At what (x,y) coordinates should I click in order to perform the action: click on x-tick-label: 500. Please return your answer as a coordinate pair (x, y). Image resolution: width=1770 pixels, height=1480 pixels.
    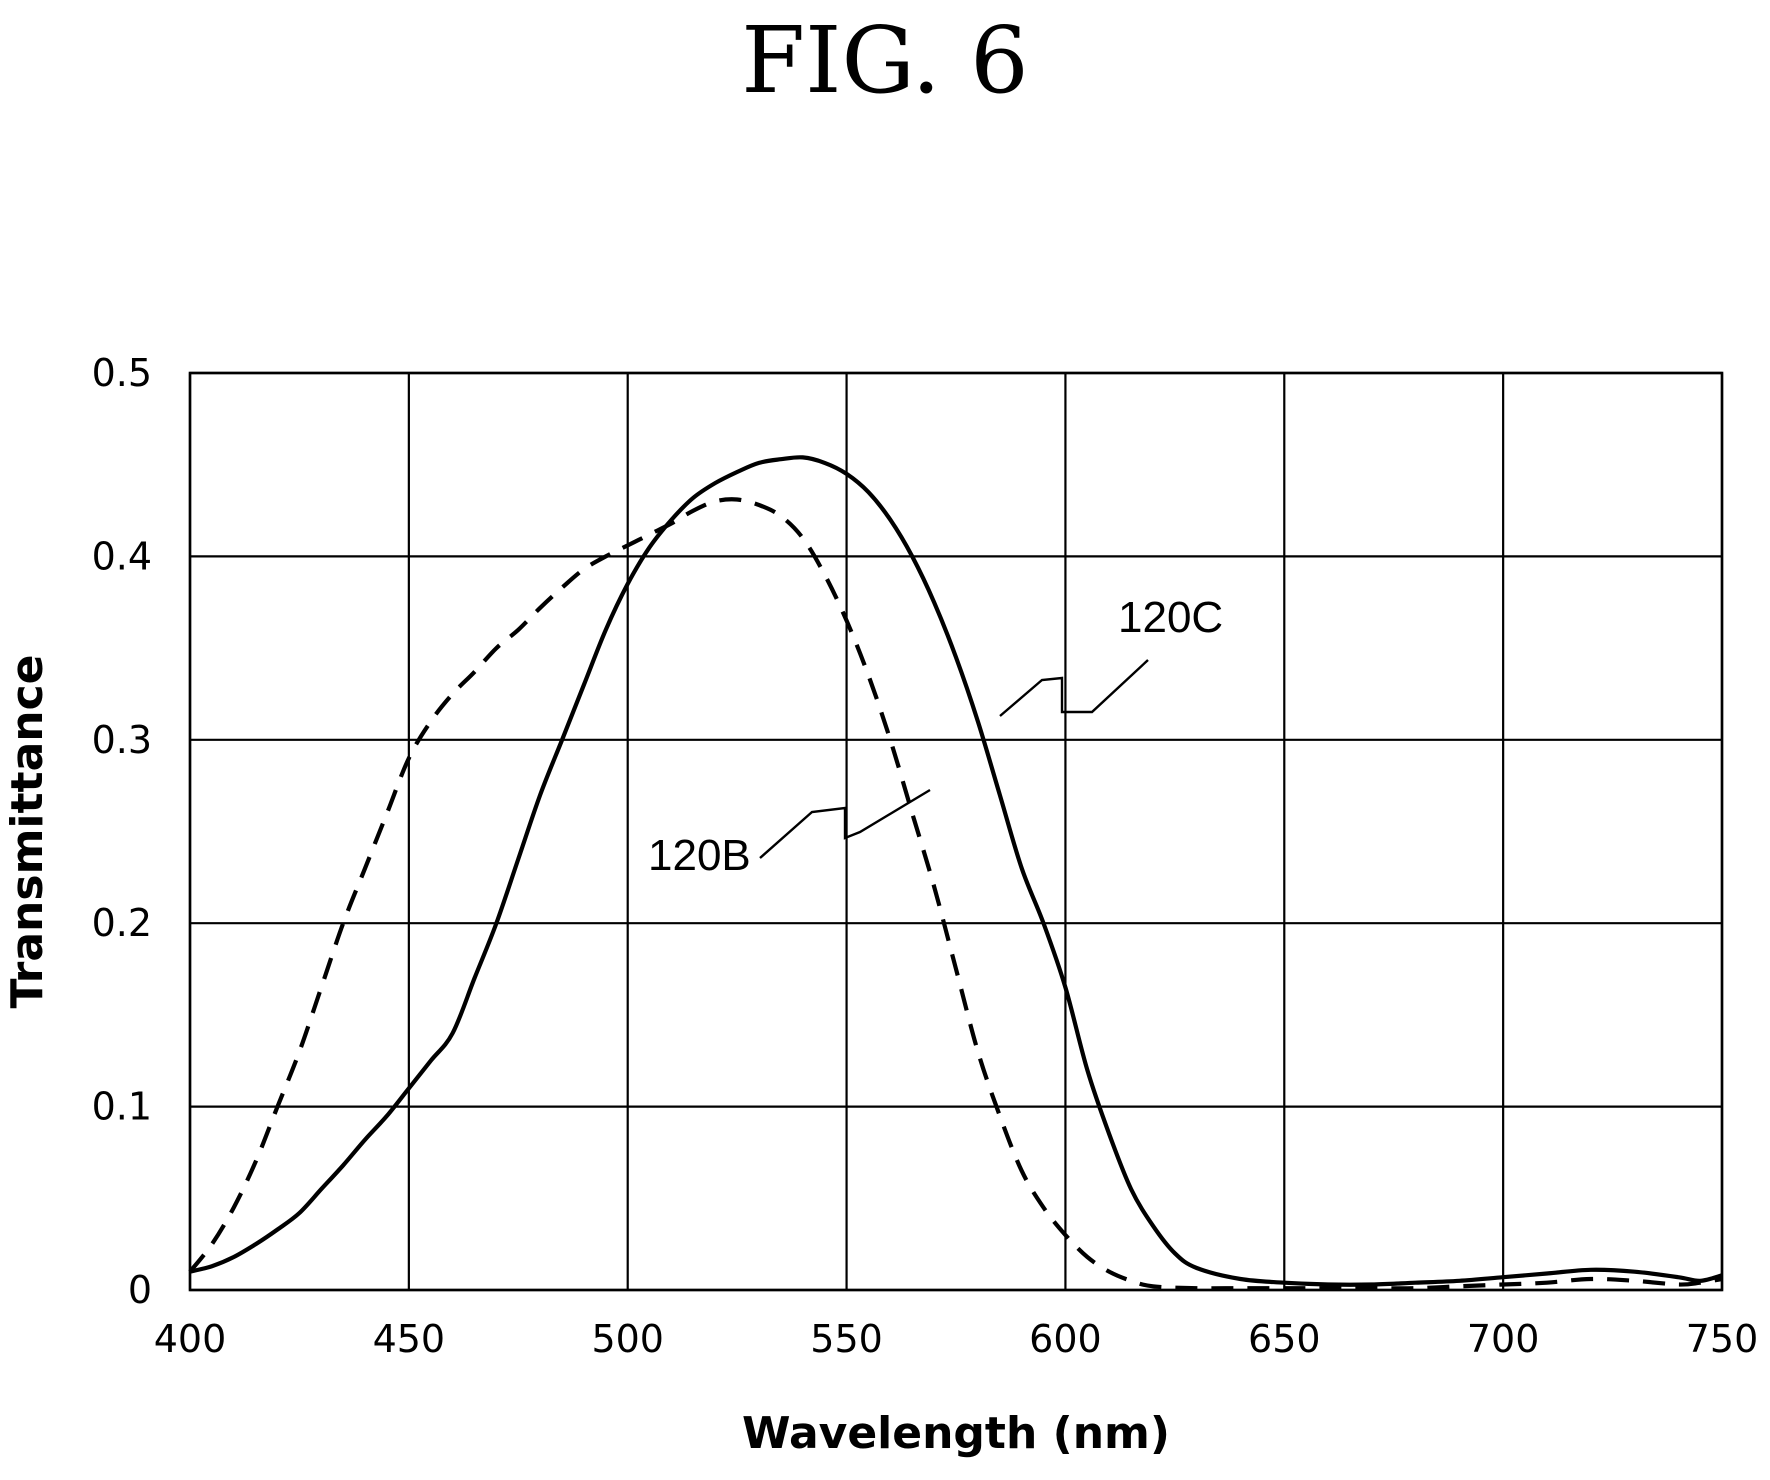
    Looking at the image, I should click on (627, 1339).